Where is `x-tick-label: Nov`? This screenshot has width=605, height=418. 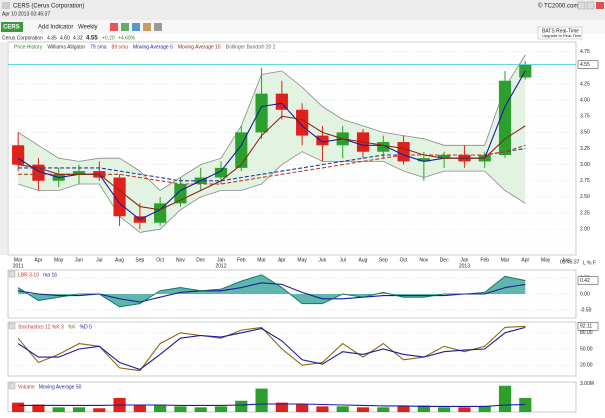 x-tick-label: Nov is located at coordinates (180, 260).